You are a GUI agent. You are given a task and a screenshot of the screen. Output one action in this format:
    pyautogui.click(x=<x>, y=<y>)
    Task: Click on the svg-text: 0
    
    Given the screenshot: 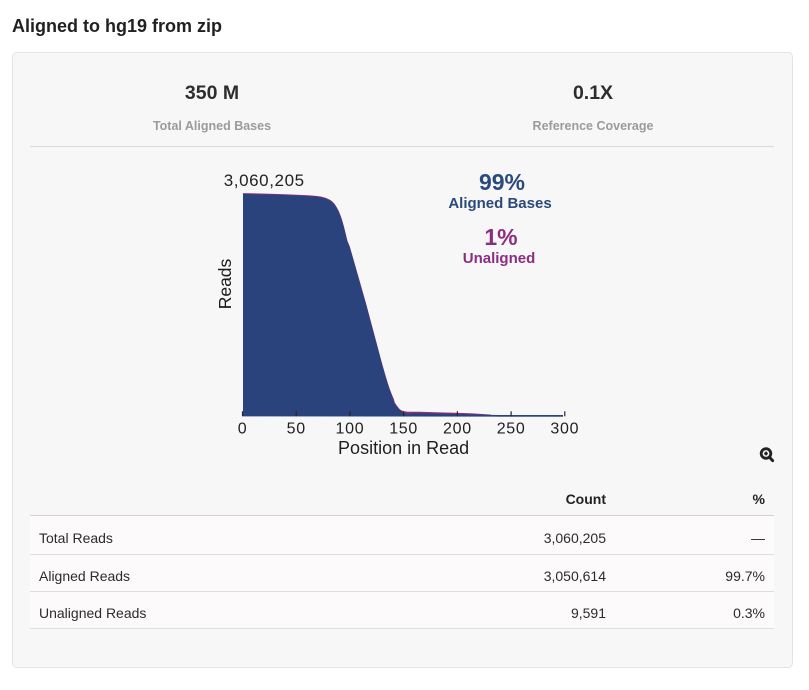 What is the action you would take?
    pyautogui.click(x=243, y=429)
    